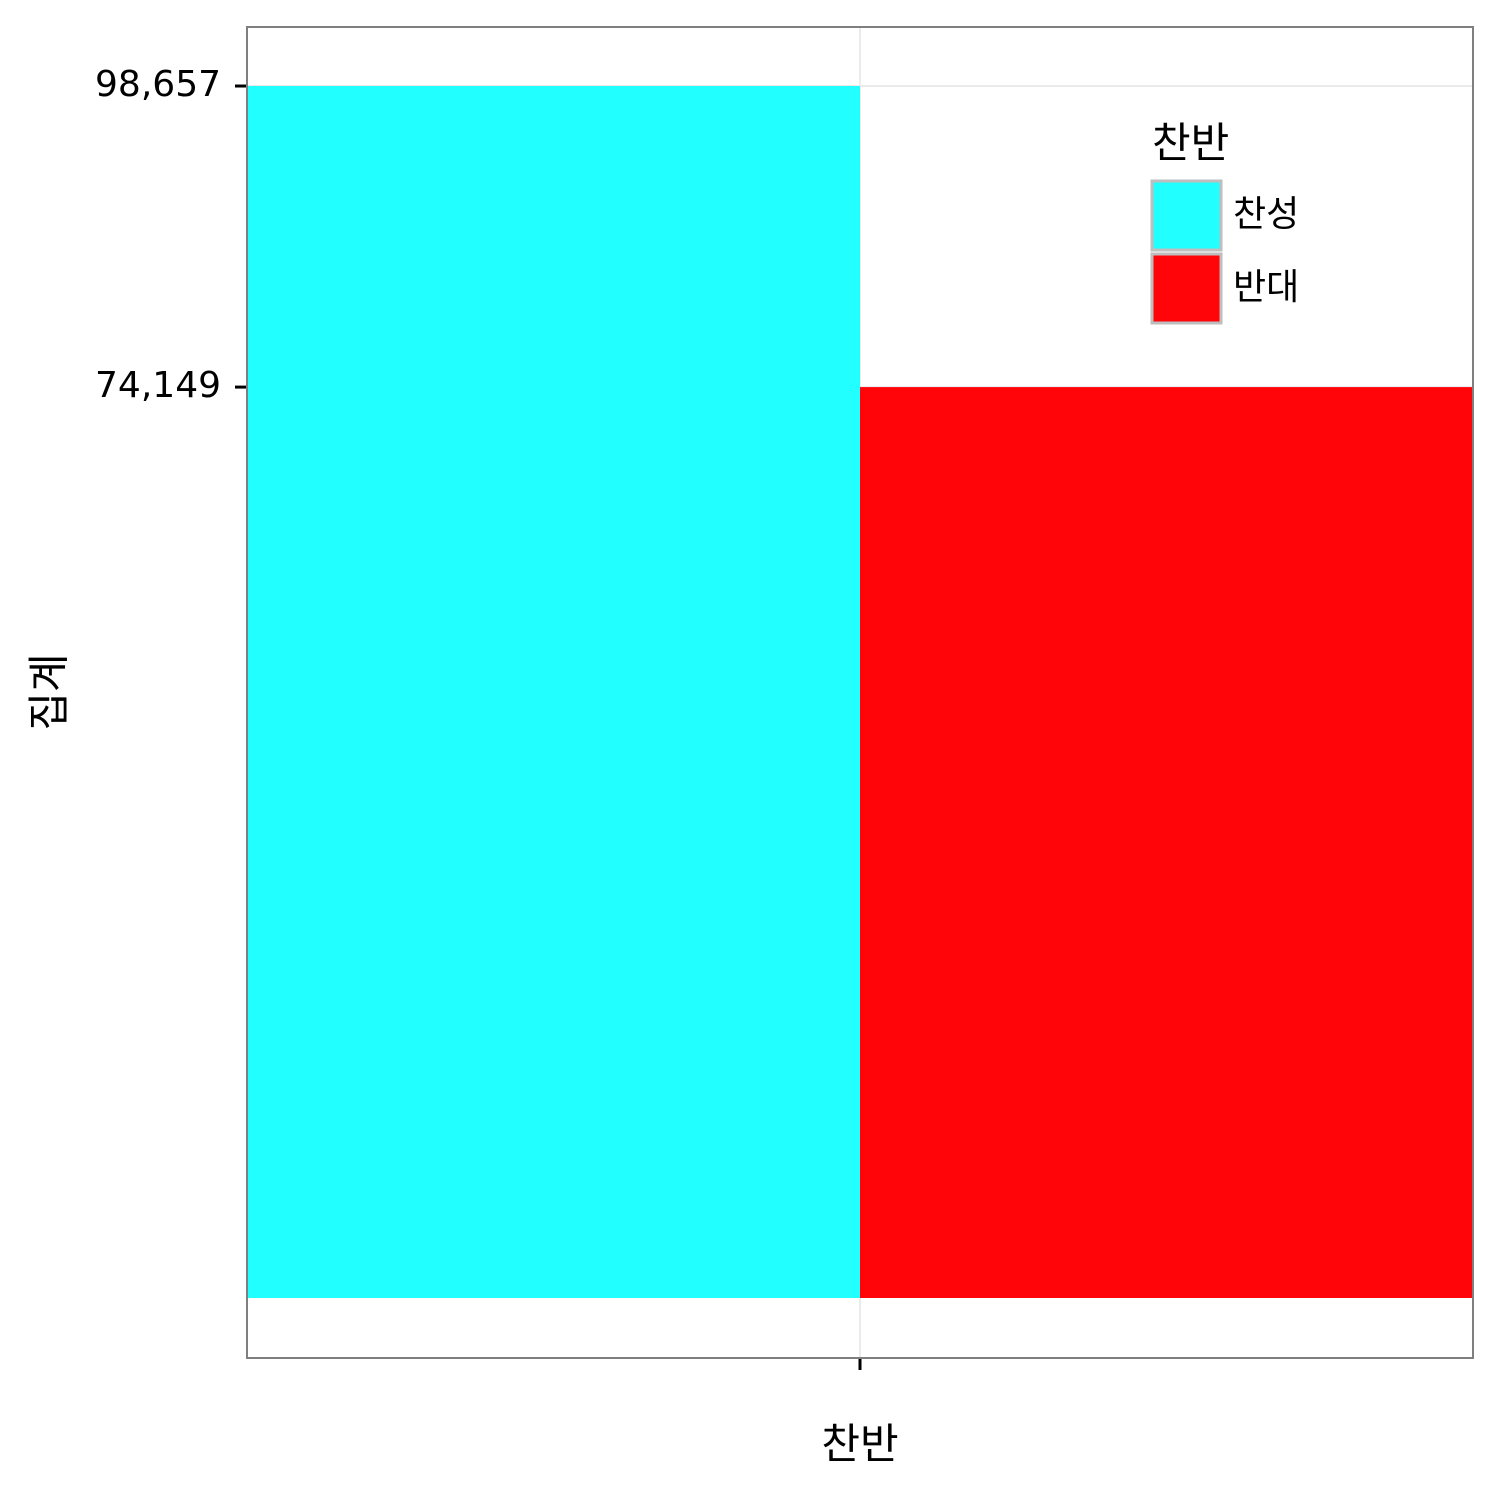  Describe the element at coordinates (1190, 143) in the screenshot. I see `legend-title: 찬반` at that location.